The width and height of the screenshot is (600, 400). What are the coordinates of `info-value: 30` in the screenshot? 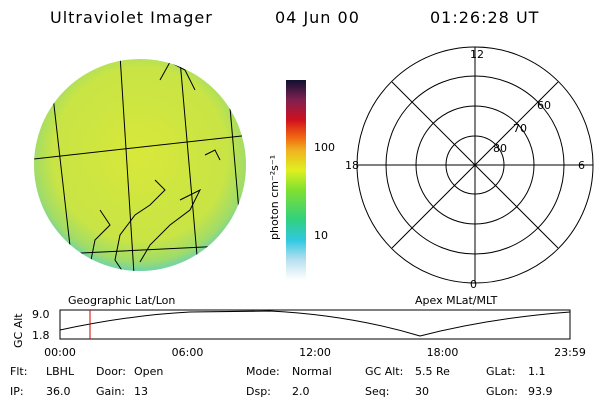 It's located at (422, 391).